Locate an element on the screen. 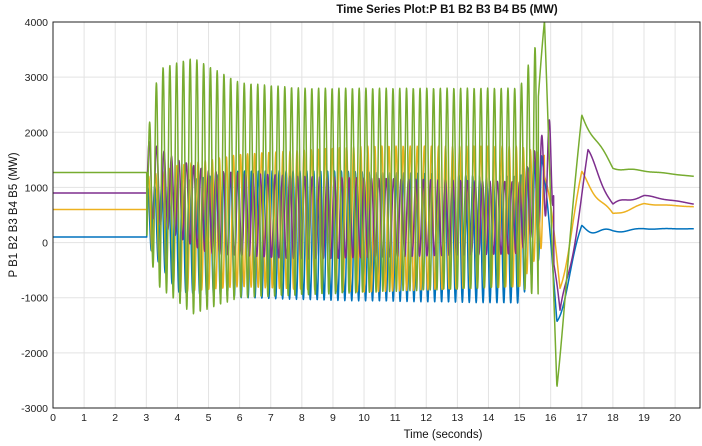 This screenshot has height=446, width=702. y-tick-label: 3000 is located at coordinates (37, 78).